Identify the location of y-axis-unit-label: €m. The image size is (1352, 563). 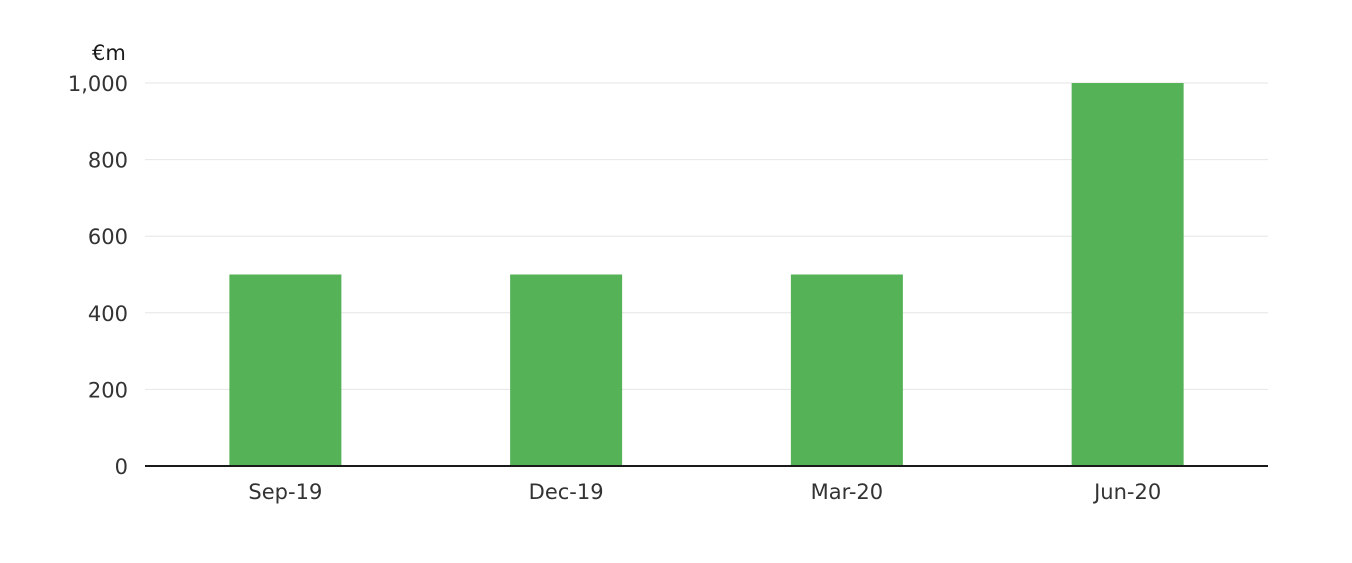
(109, 53).